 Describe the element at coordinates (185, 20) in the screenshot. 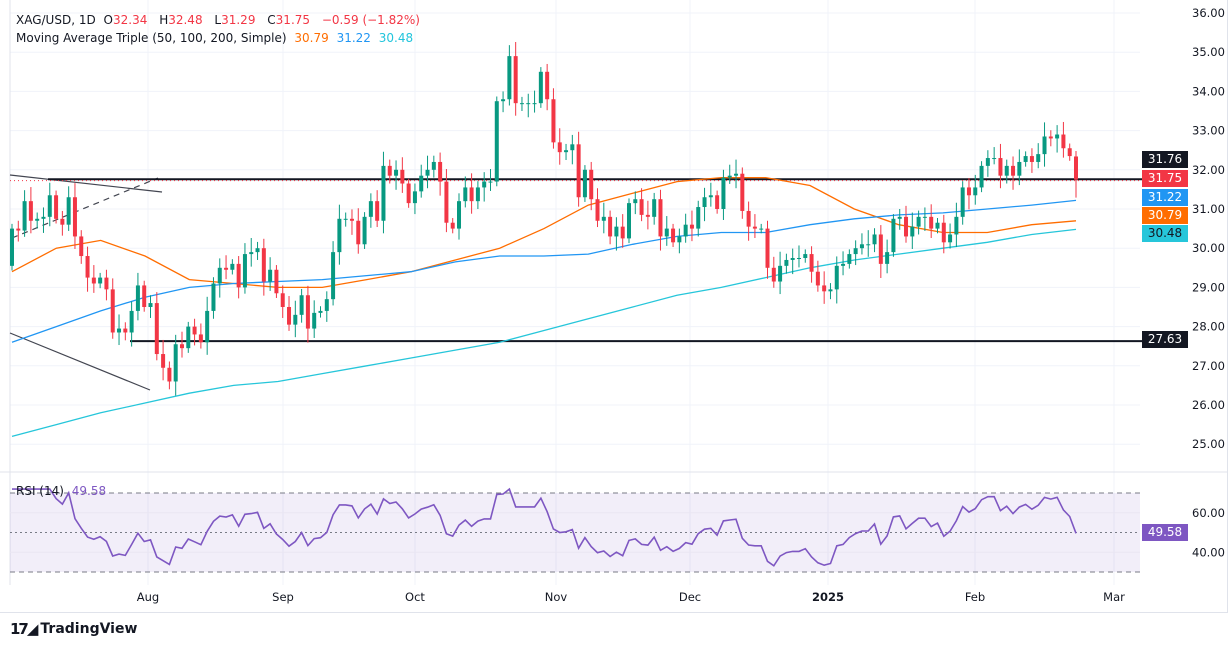

I see `high-value: 32.48` at that location.